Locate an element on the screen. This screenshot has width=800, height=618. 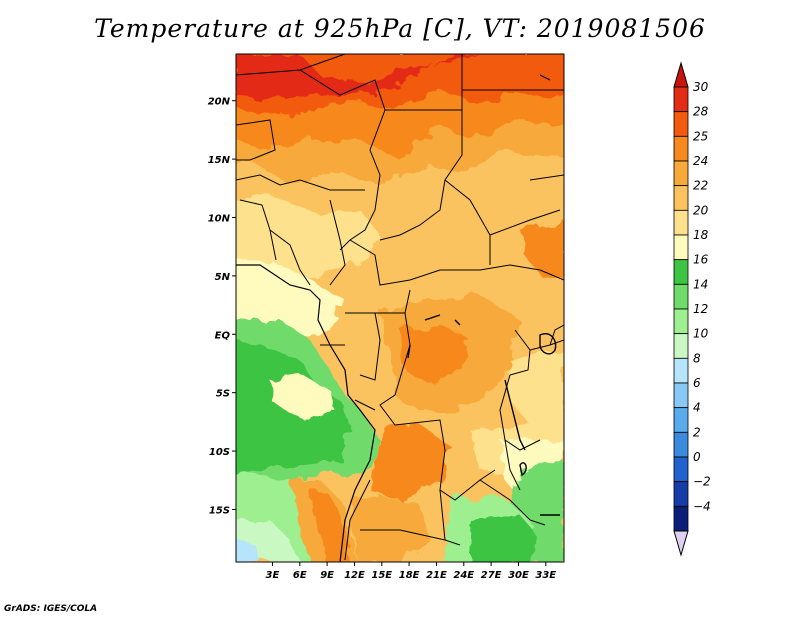
colorbar-top-arrow is located at coordinates (681, 74).